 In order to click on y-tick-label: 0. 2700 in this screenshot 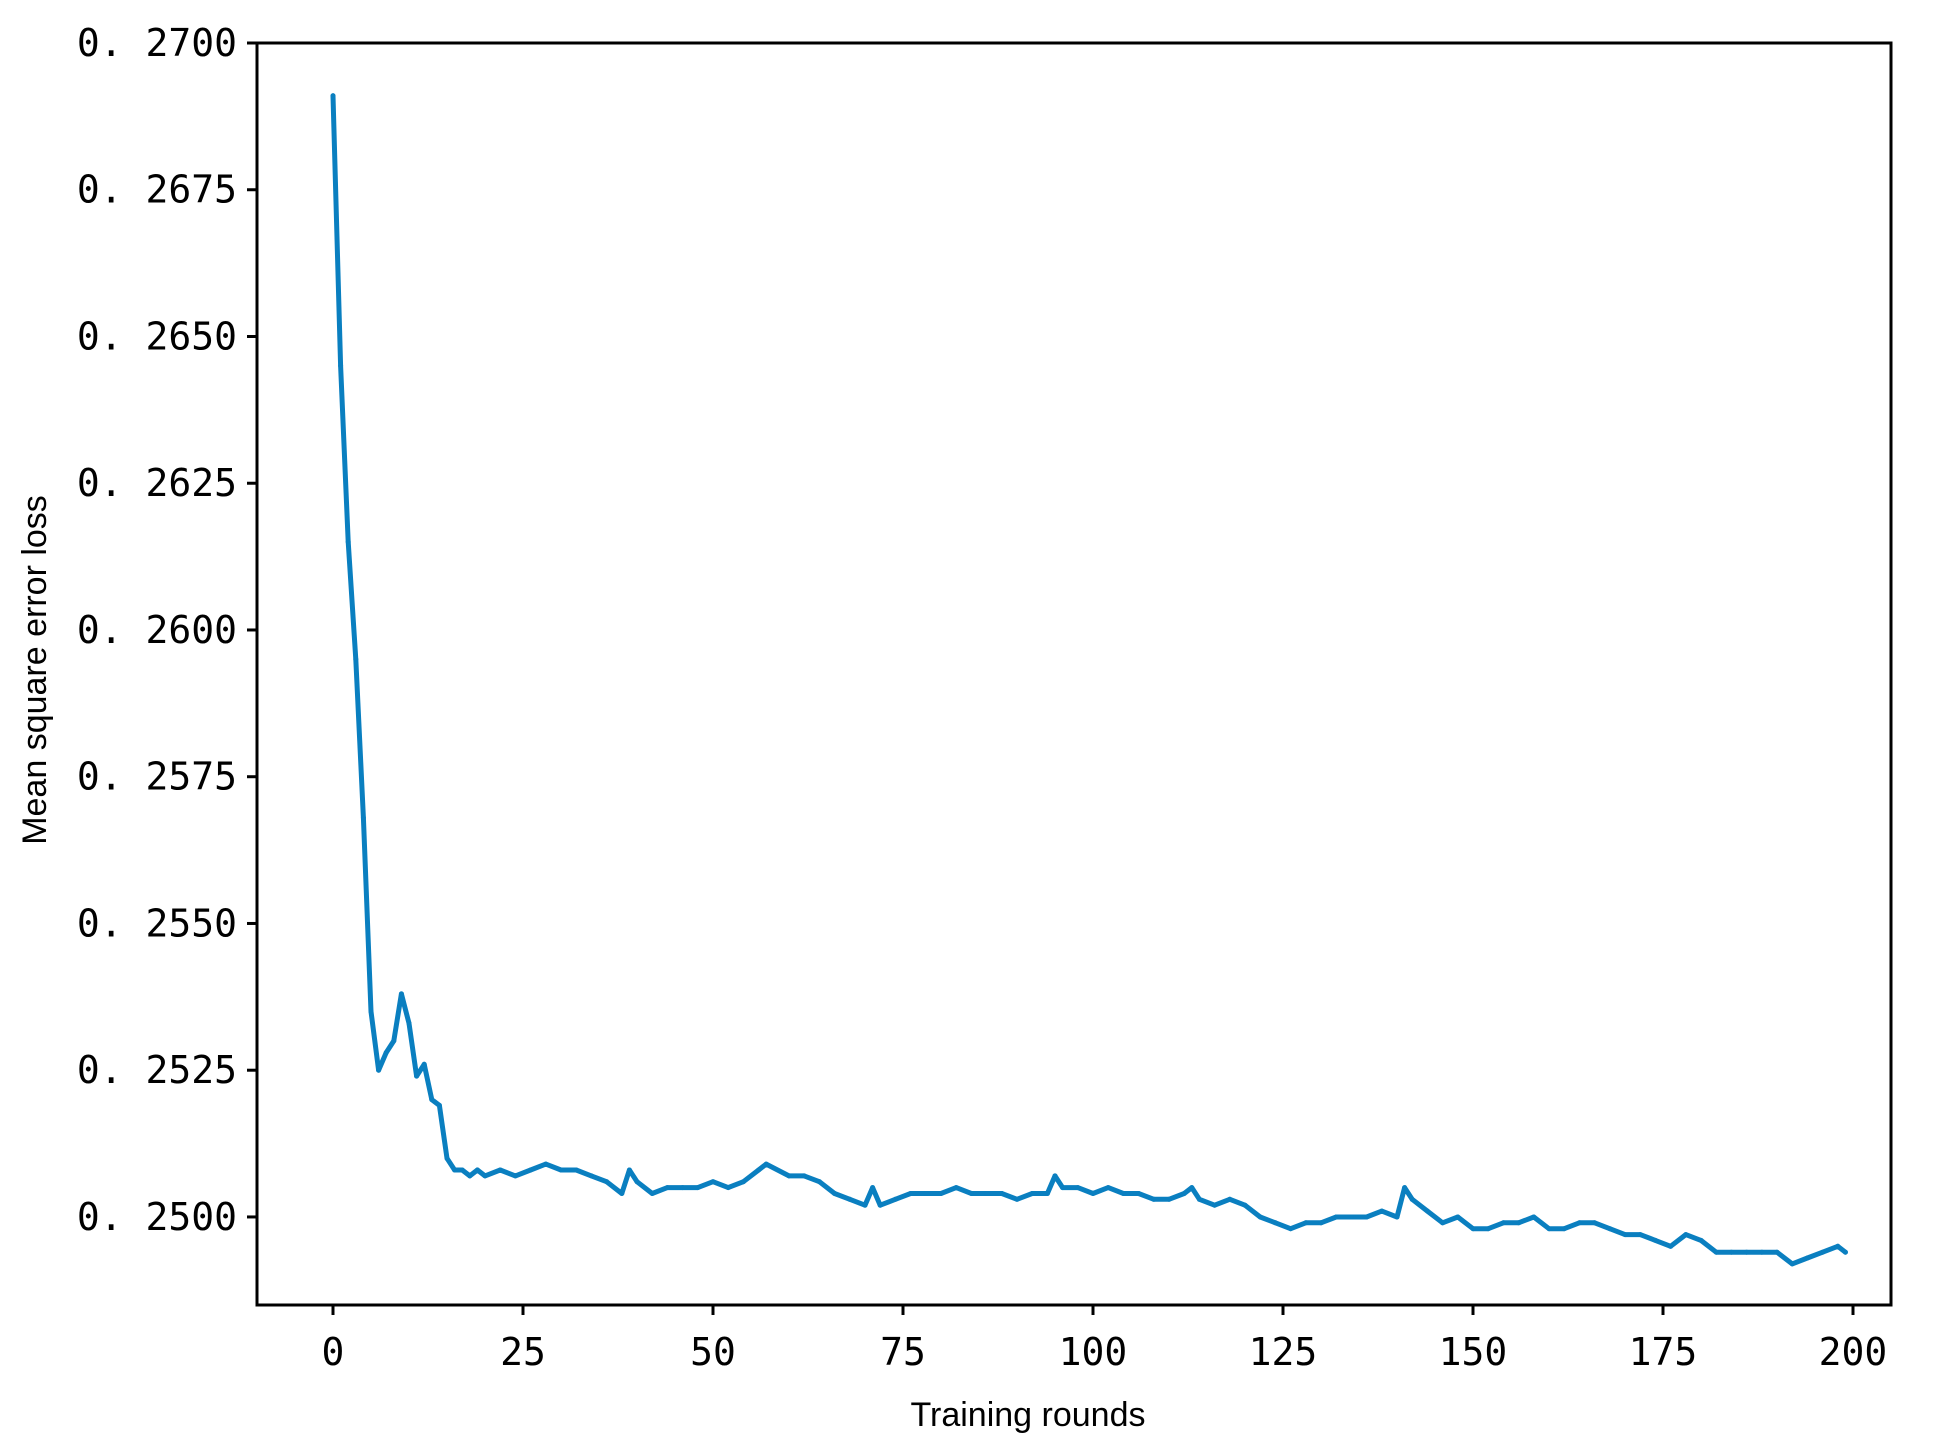, I will do `click(157, 43)`.